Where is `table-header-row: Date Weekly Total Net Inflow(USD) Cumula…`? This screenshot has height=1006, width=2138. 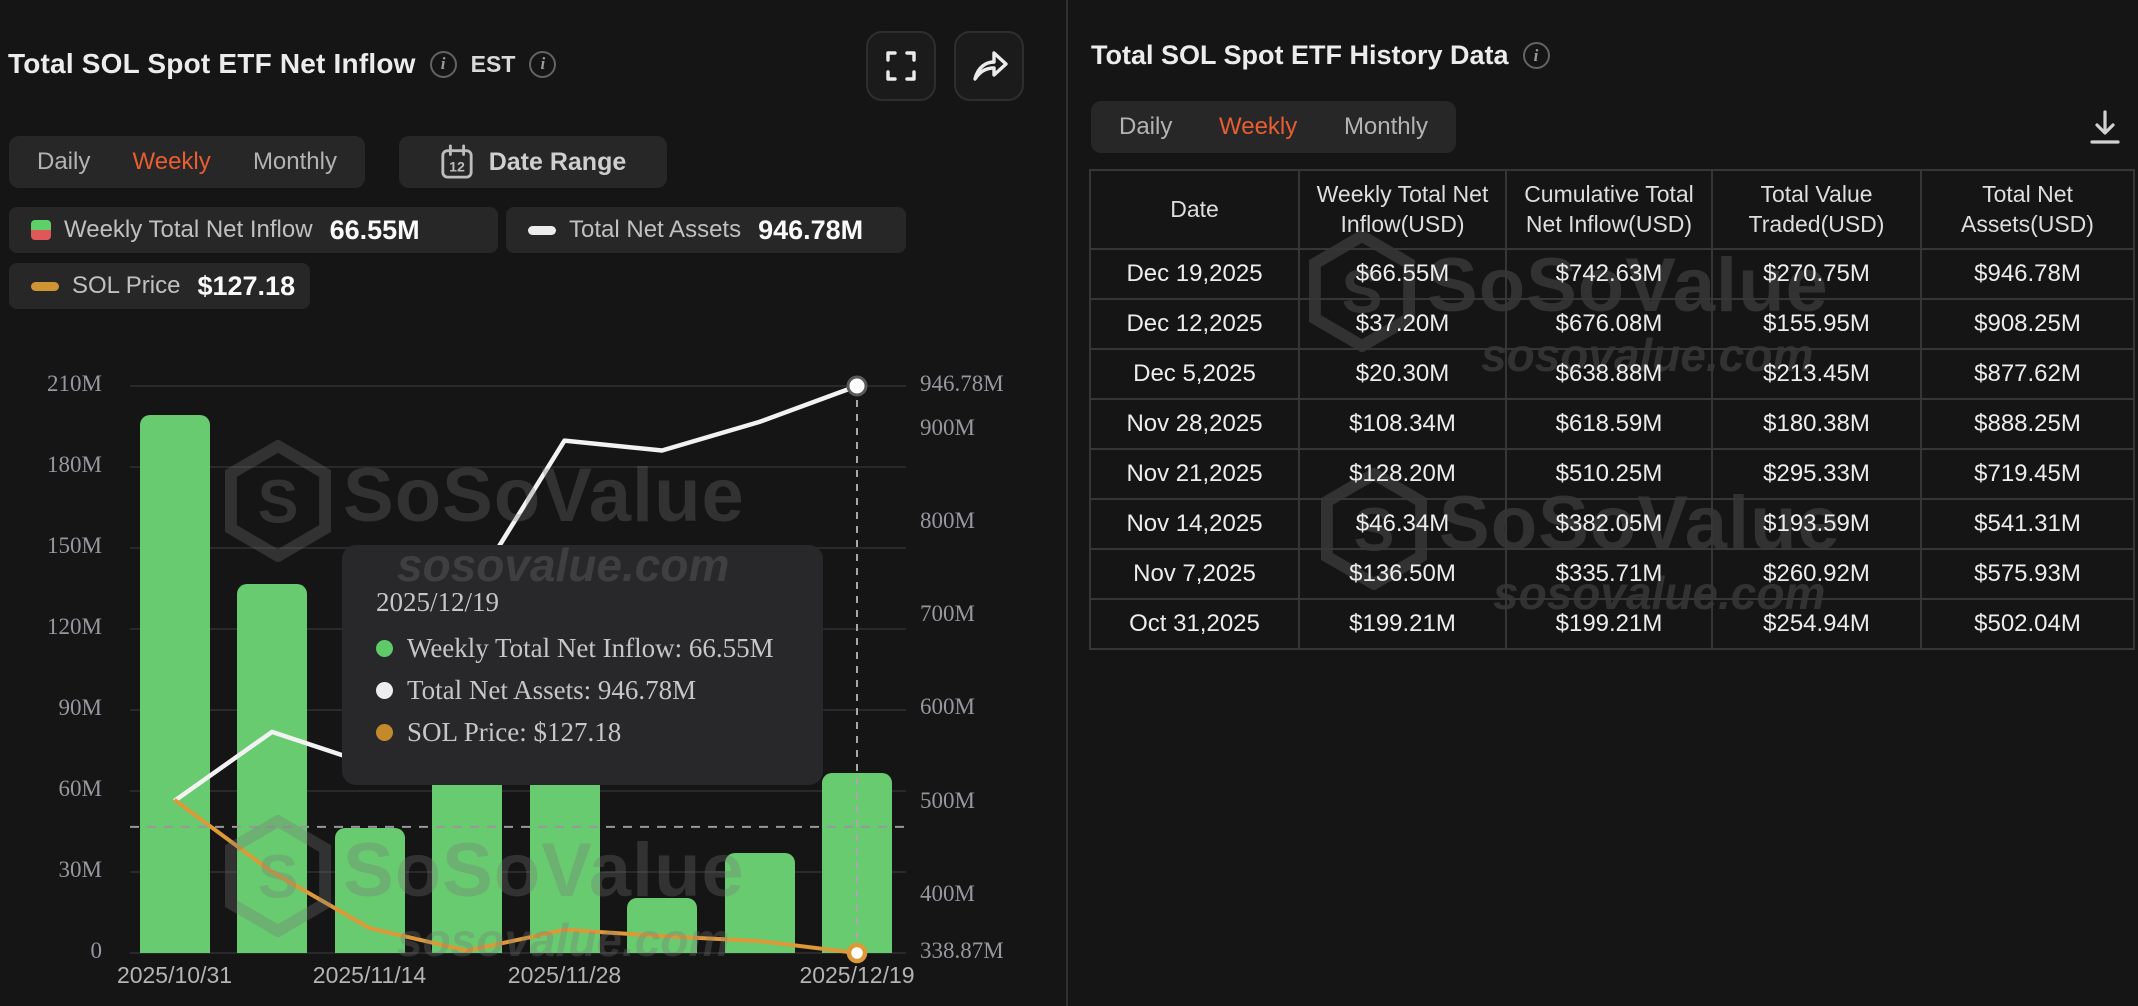 table-header-row: Date Weekly Total Net Inflow(USD) Cumula… is located at coordinates (1612, 209).